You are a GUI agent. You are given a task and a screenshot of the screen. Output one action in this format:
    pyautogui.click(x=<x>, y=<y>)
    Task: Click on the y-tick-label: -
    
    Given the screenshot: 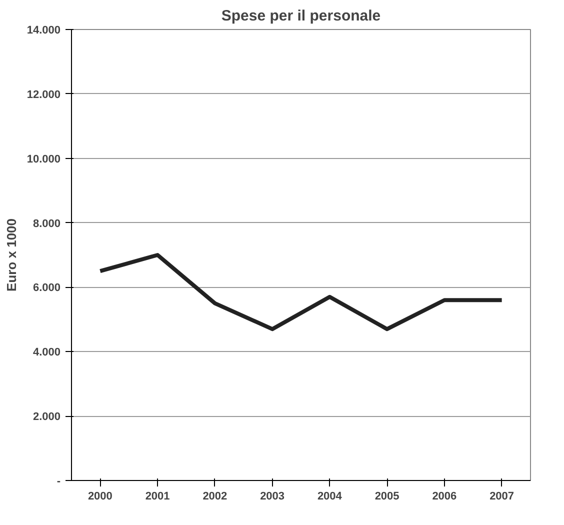 What is the action you would take?
    pyautogui.click(x=58, y=482)
    